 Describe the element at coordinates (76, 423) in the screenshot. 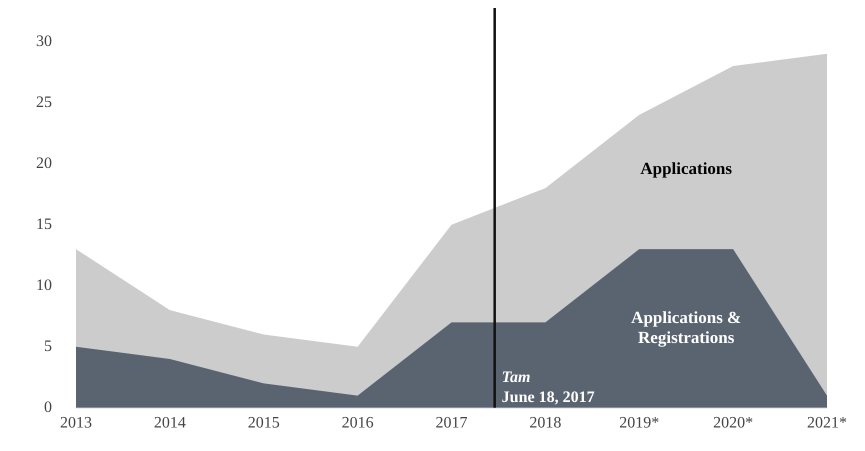

I see `x-tick-label: 2013` at that location.